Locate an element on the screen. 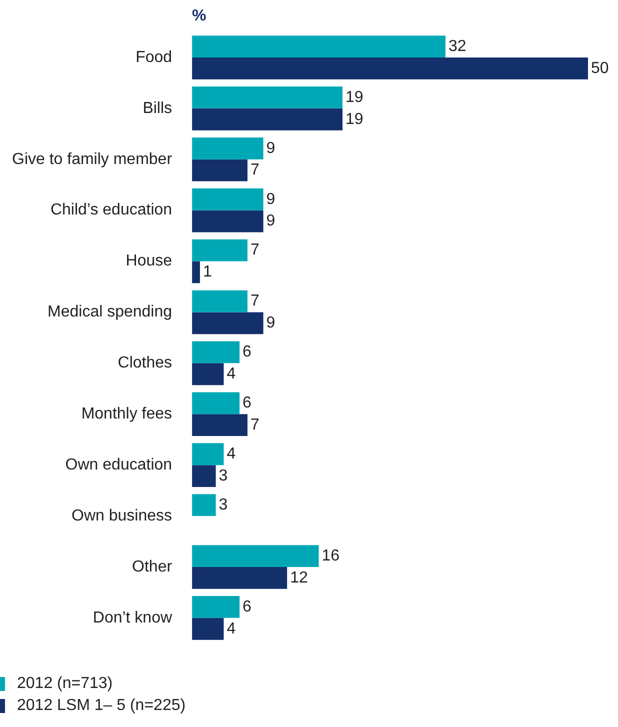 The width and height of the screenshot is (618, 727). y-tick-label: Give to family member is located at coordinates (92, 159).